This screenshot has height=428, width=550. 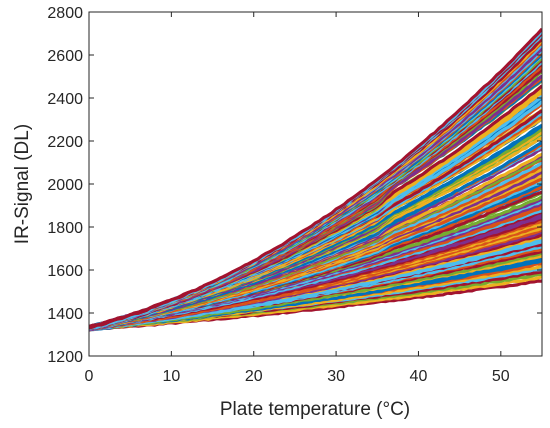 What do you see at coordinates (171, 376) in the screenshot?
I see `x-tick-label: 10` at bounding box center [171, 376].